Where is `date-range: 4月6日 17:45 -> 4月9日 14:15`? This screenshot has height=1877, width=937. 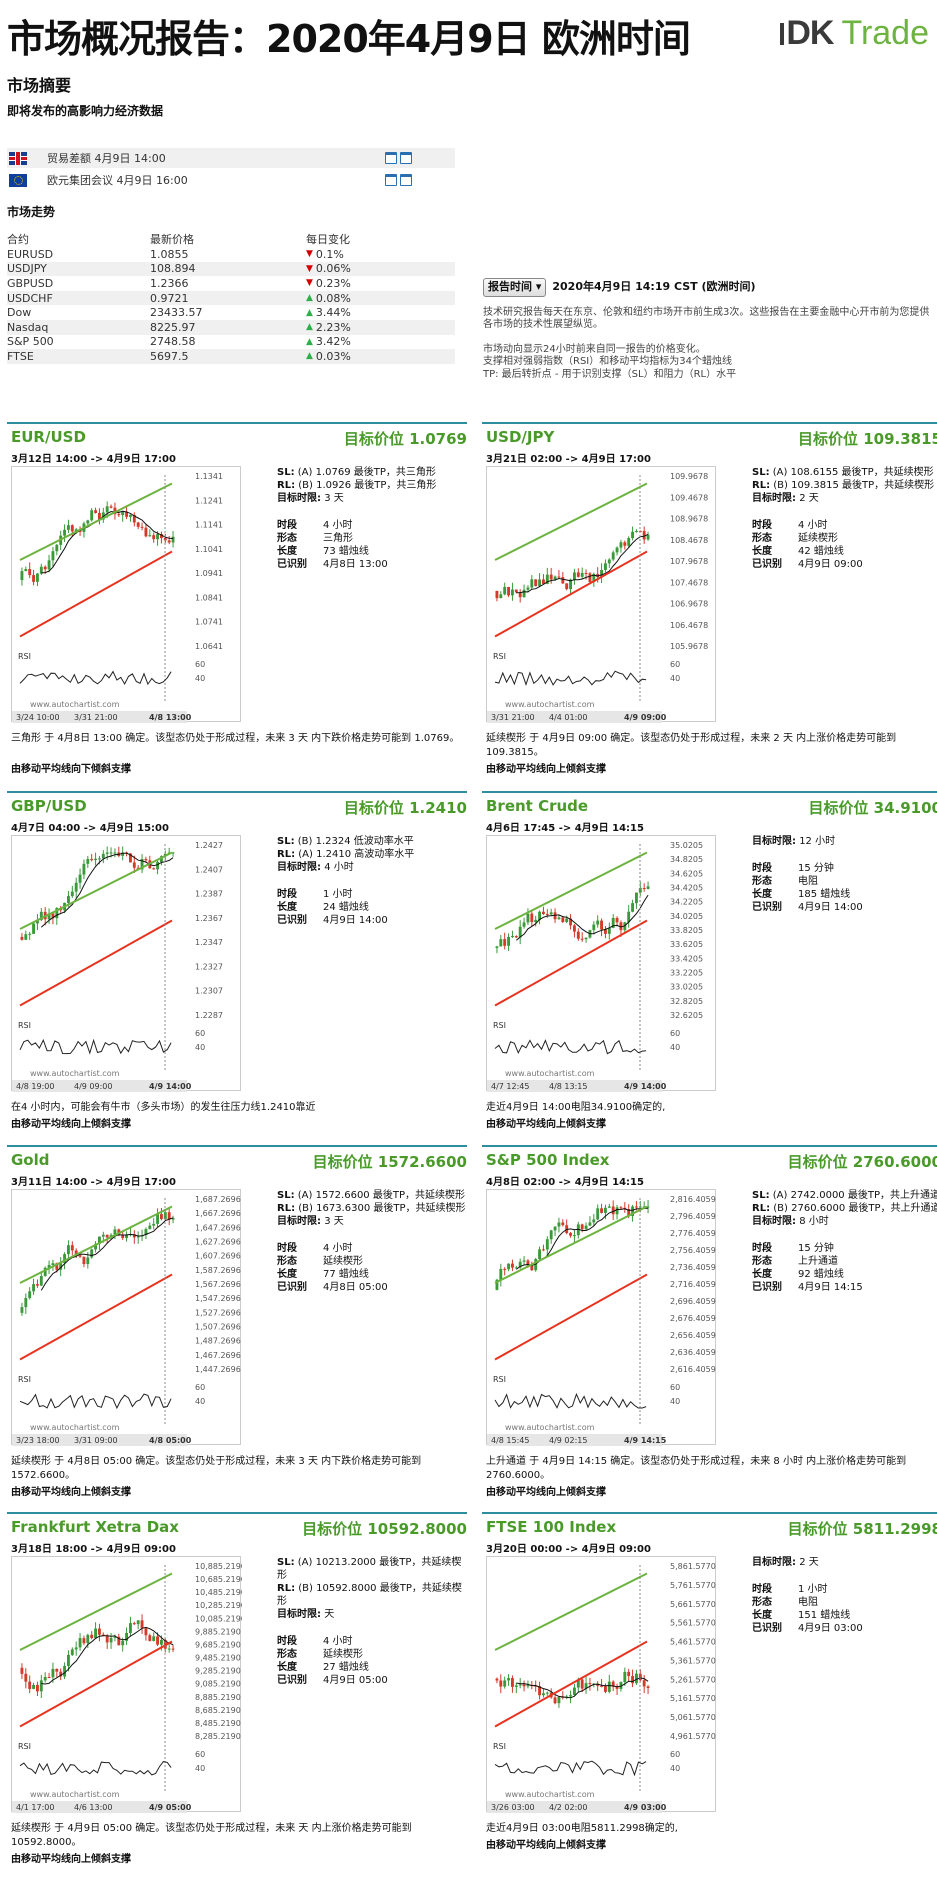
date-range: 4月6日 17:45 -> 4月9日 14:15 is located at coordinates (565, 828).